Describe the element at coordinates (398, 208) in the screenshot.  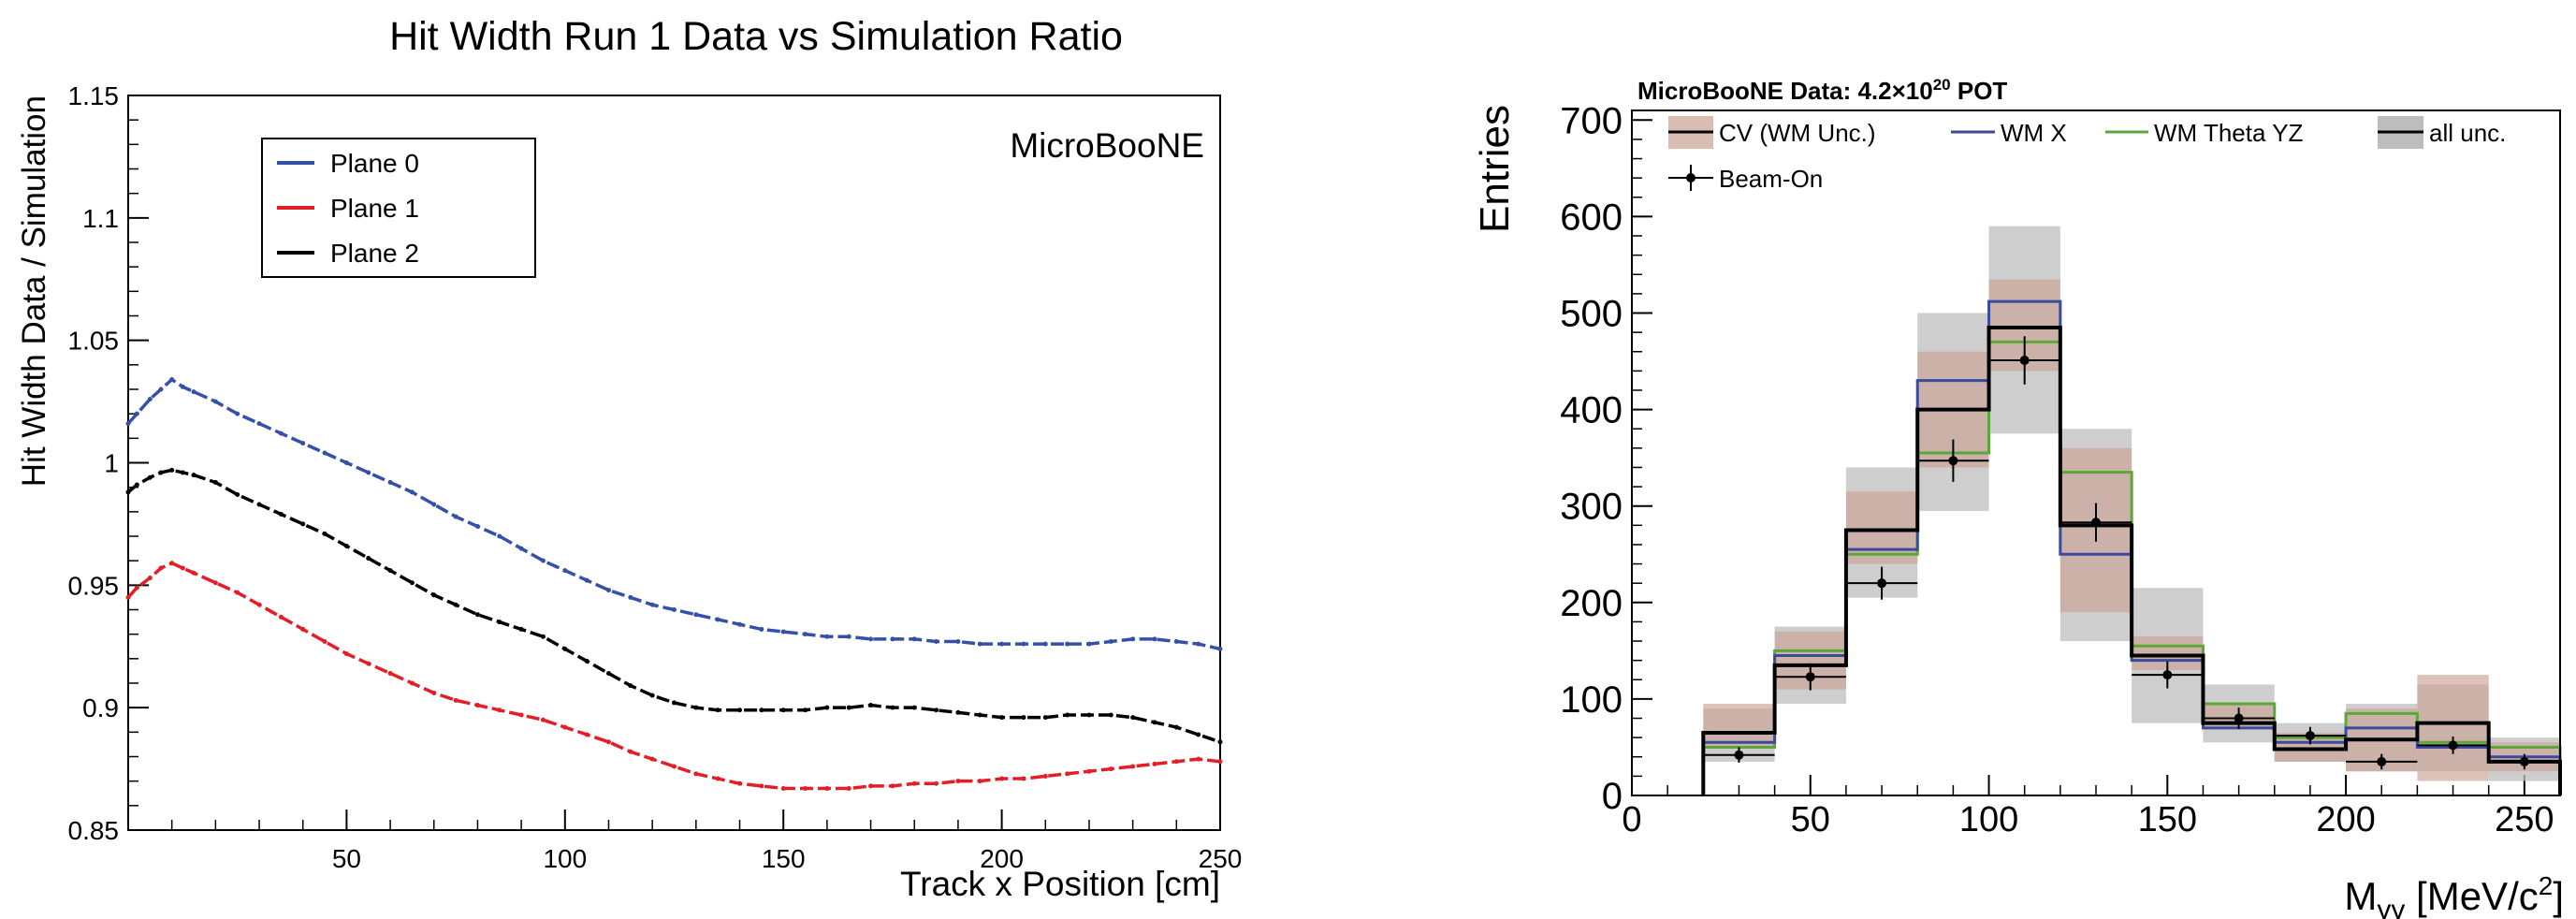
I see `left-legend: Plane 0 Plane 1 Plane 2` at that location.